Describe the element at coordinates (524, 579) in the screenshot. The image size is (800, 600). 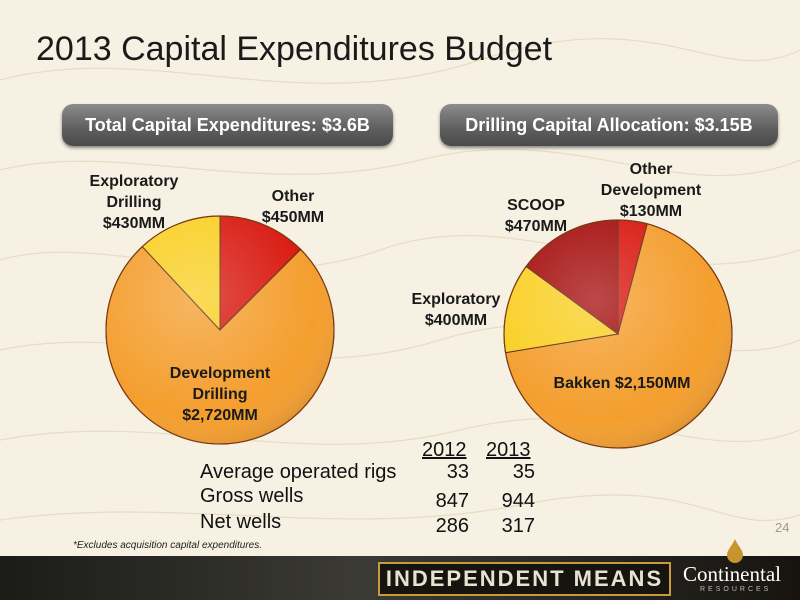
I see `independent-means-banner: INDEPENDENT MEANS` at that location.